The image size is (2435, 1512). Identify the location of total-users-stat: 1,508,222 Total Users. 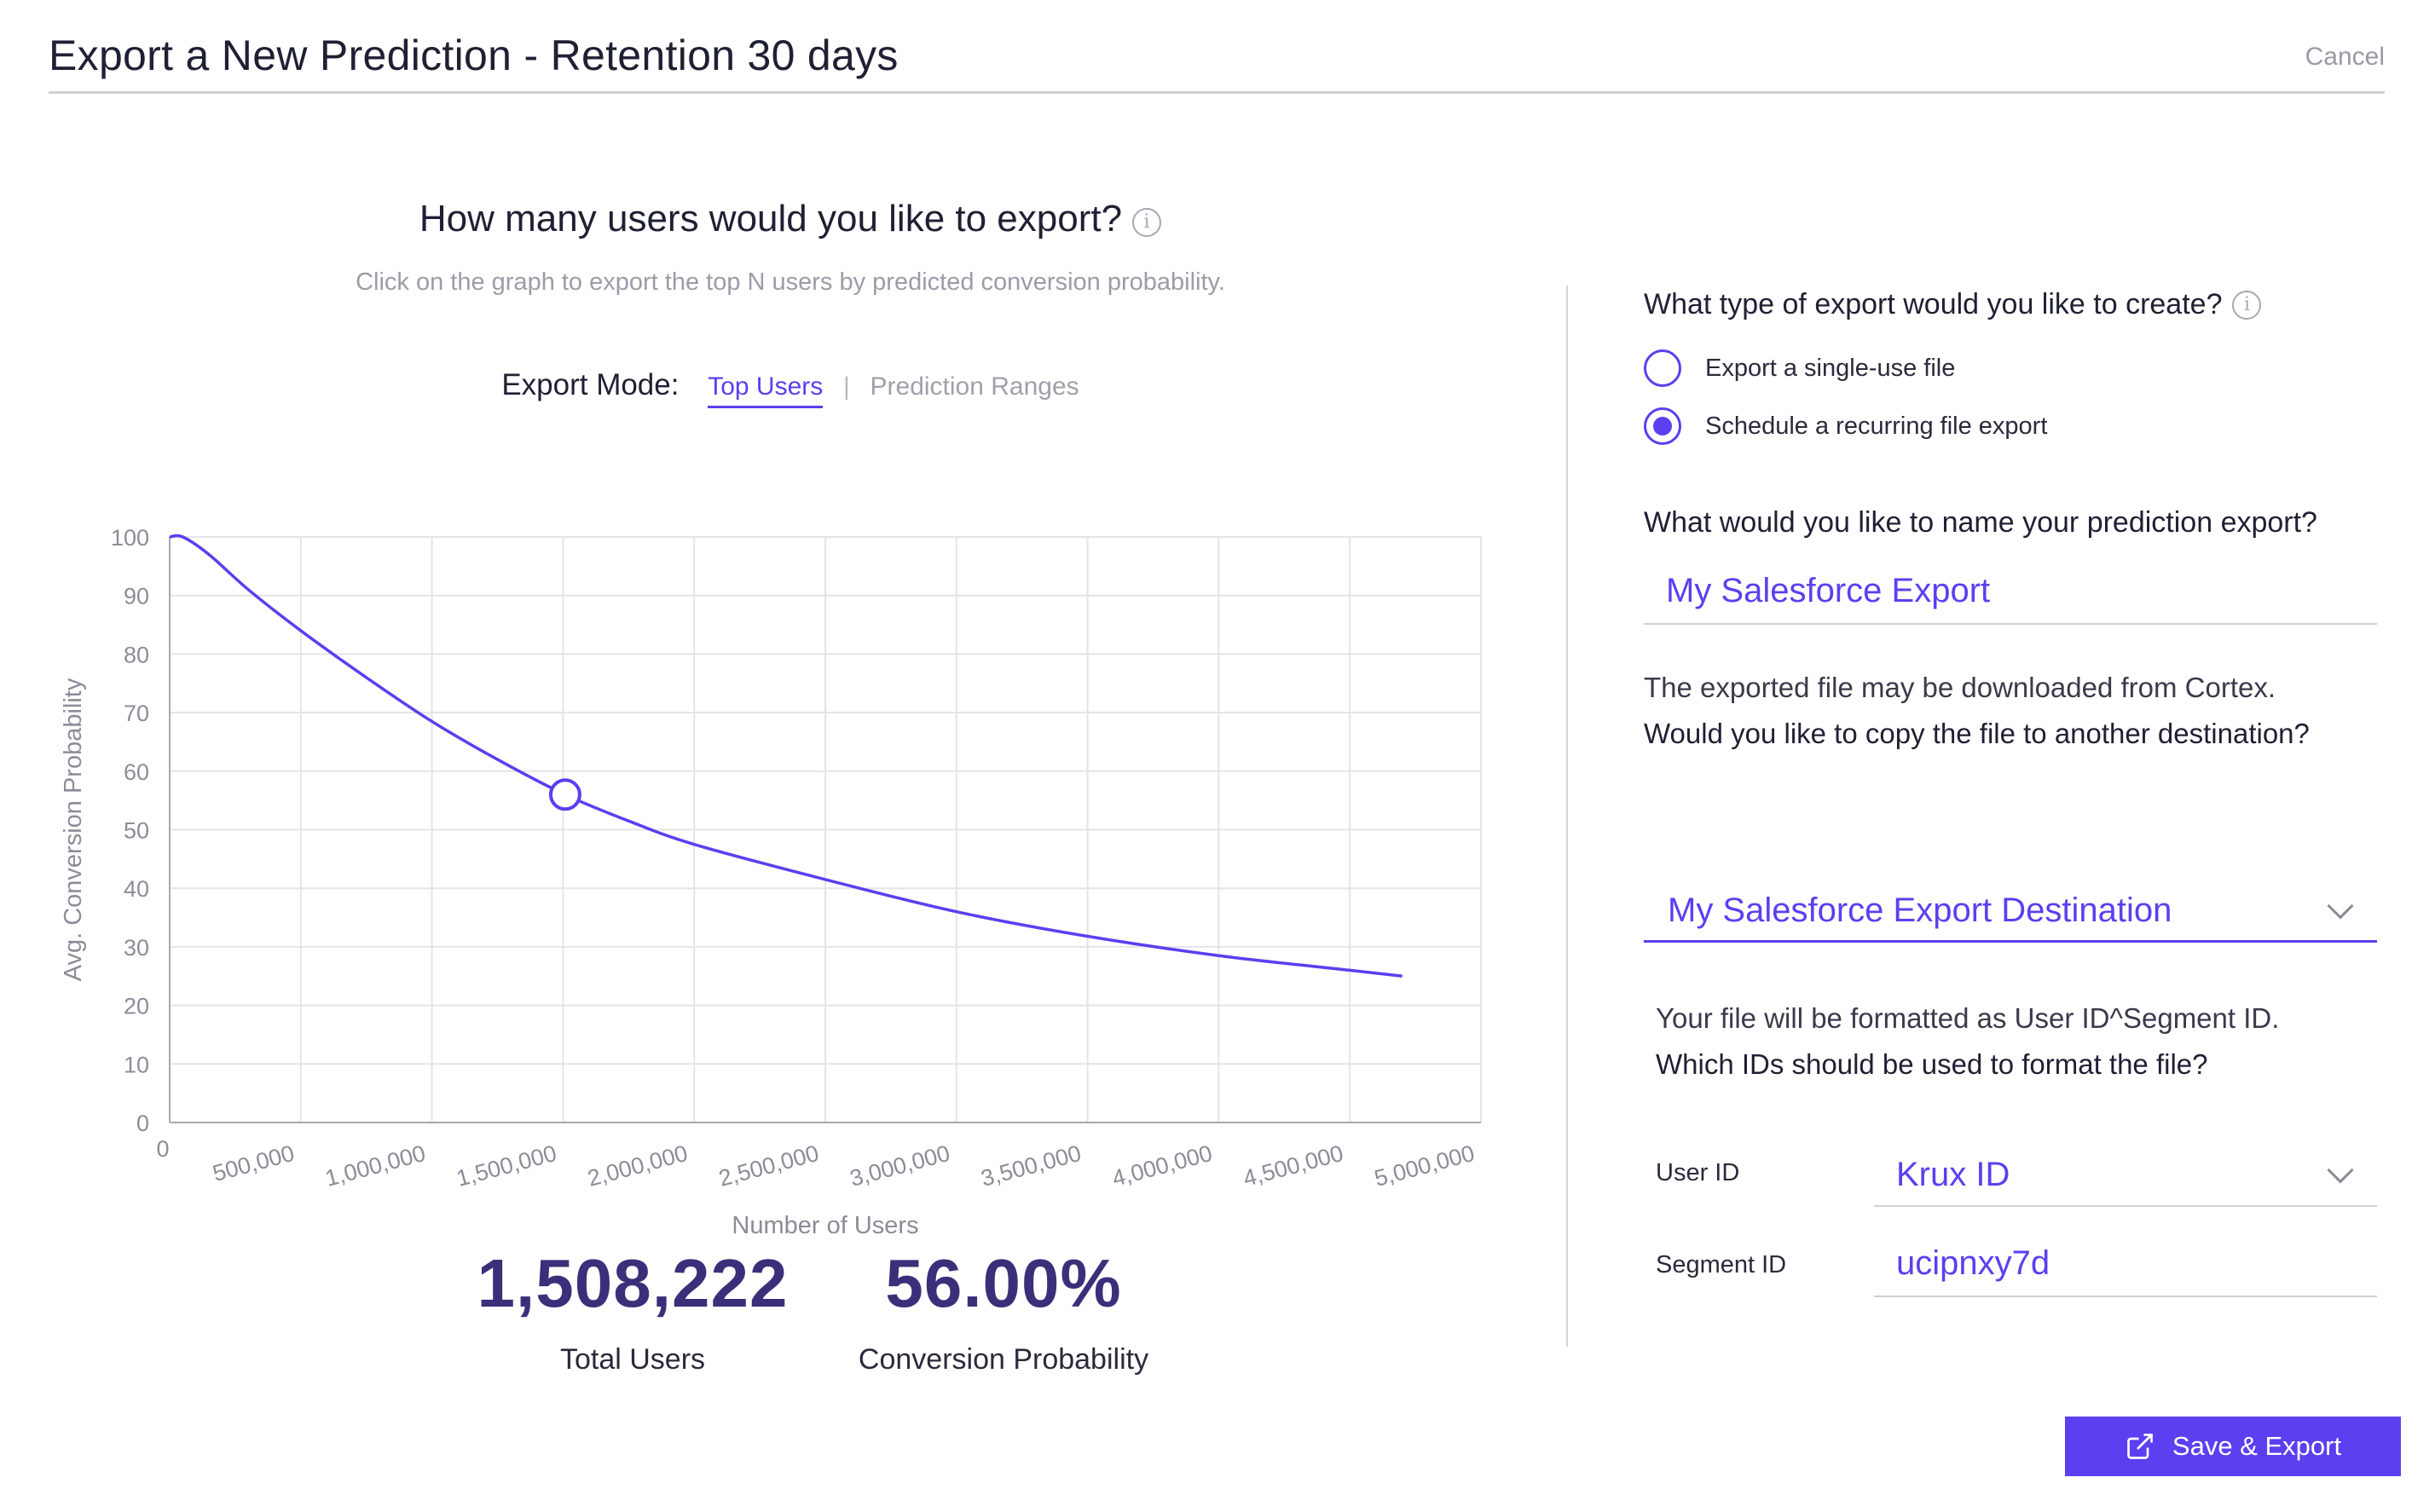
(633, 1310).